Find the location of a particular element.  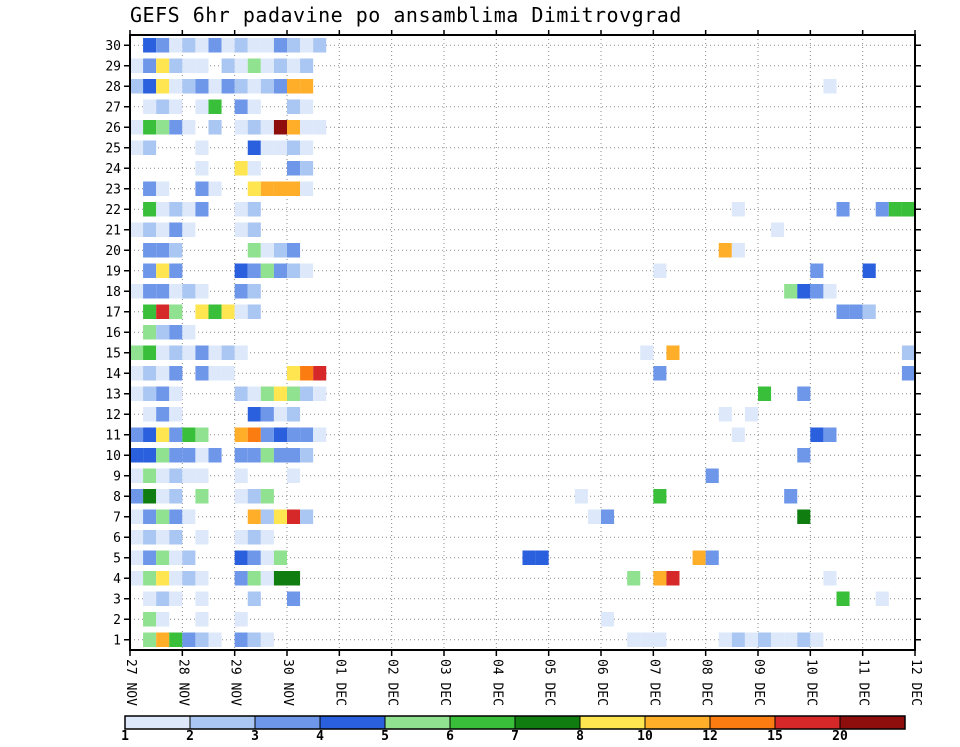

y-tick-label: 14 is located at coordinates (113, 374).